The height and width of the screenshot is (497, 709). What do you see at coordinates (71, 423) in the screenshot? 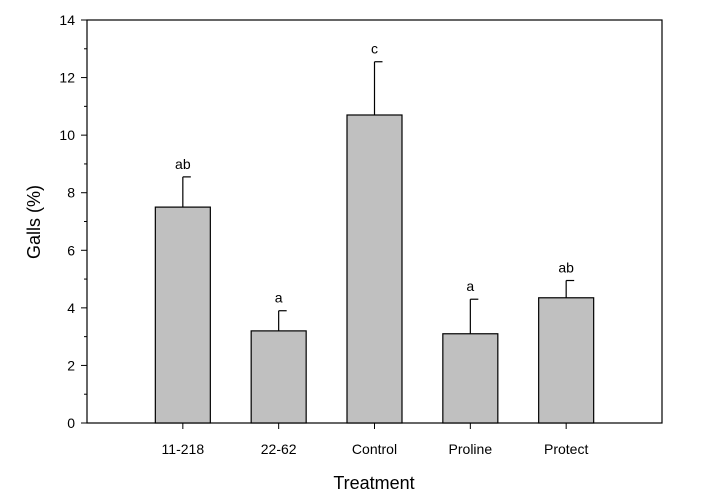
I see `y-tick-label: 0` at bounding box center [71, 423].